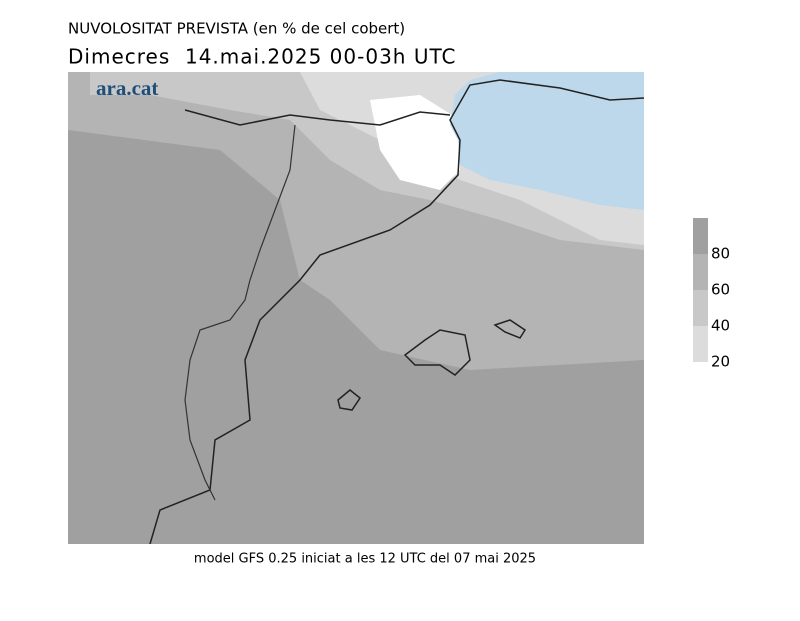 This screenshot has height=621, width=800. Describe the element at coordinates (720, 326) in the screenshot. I see `legend-tick-label: 40` at that location.